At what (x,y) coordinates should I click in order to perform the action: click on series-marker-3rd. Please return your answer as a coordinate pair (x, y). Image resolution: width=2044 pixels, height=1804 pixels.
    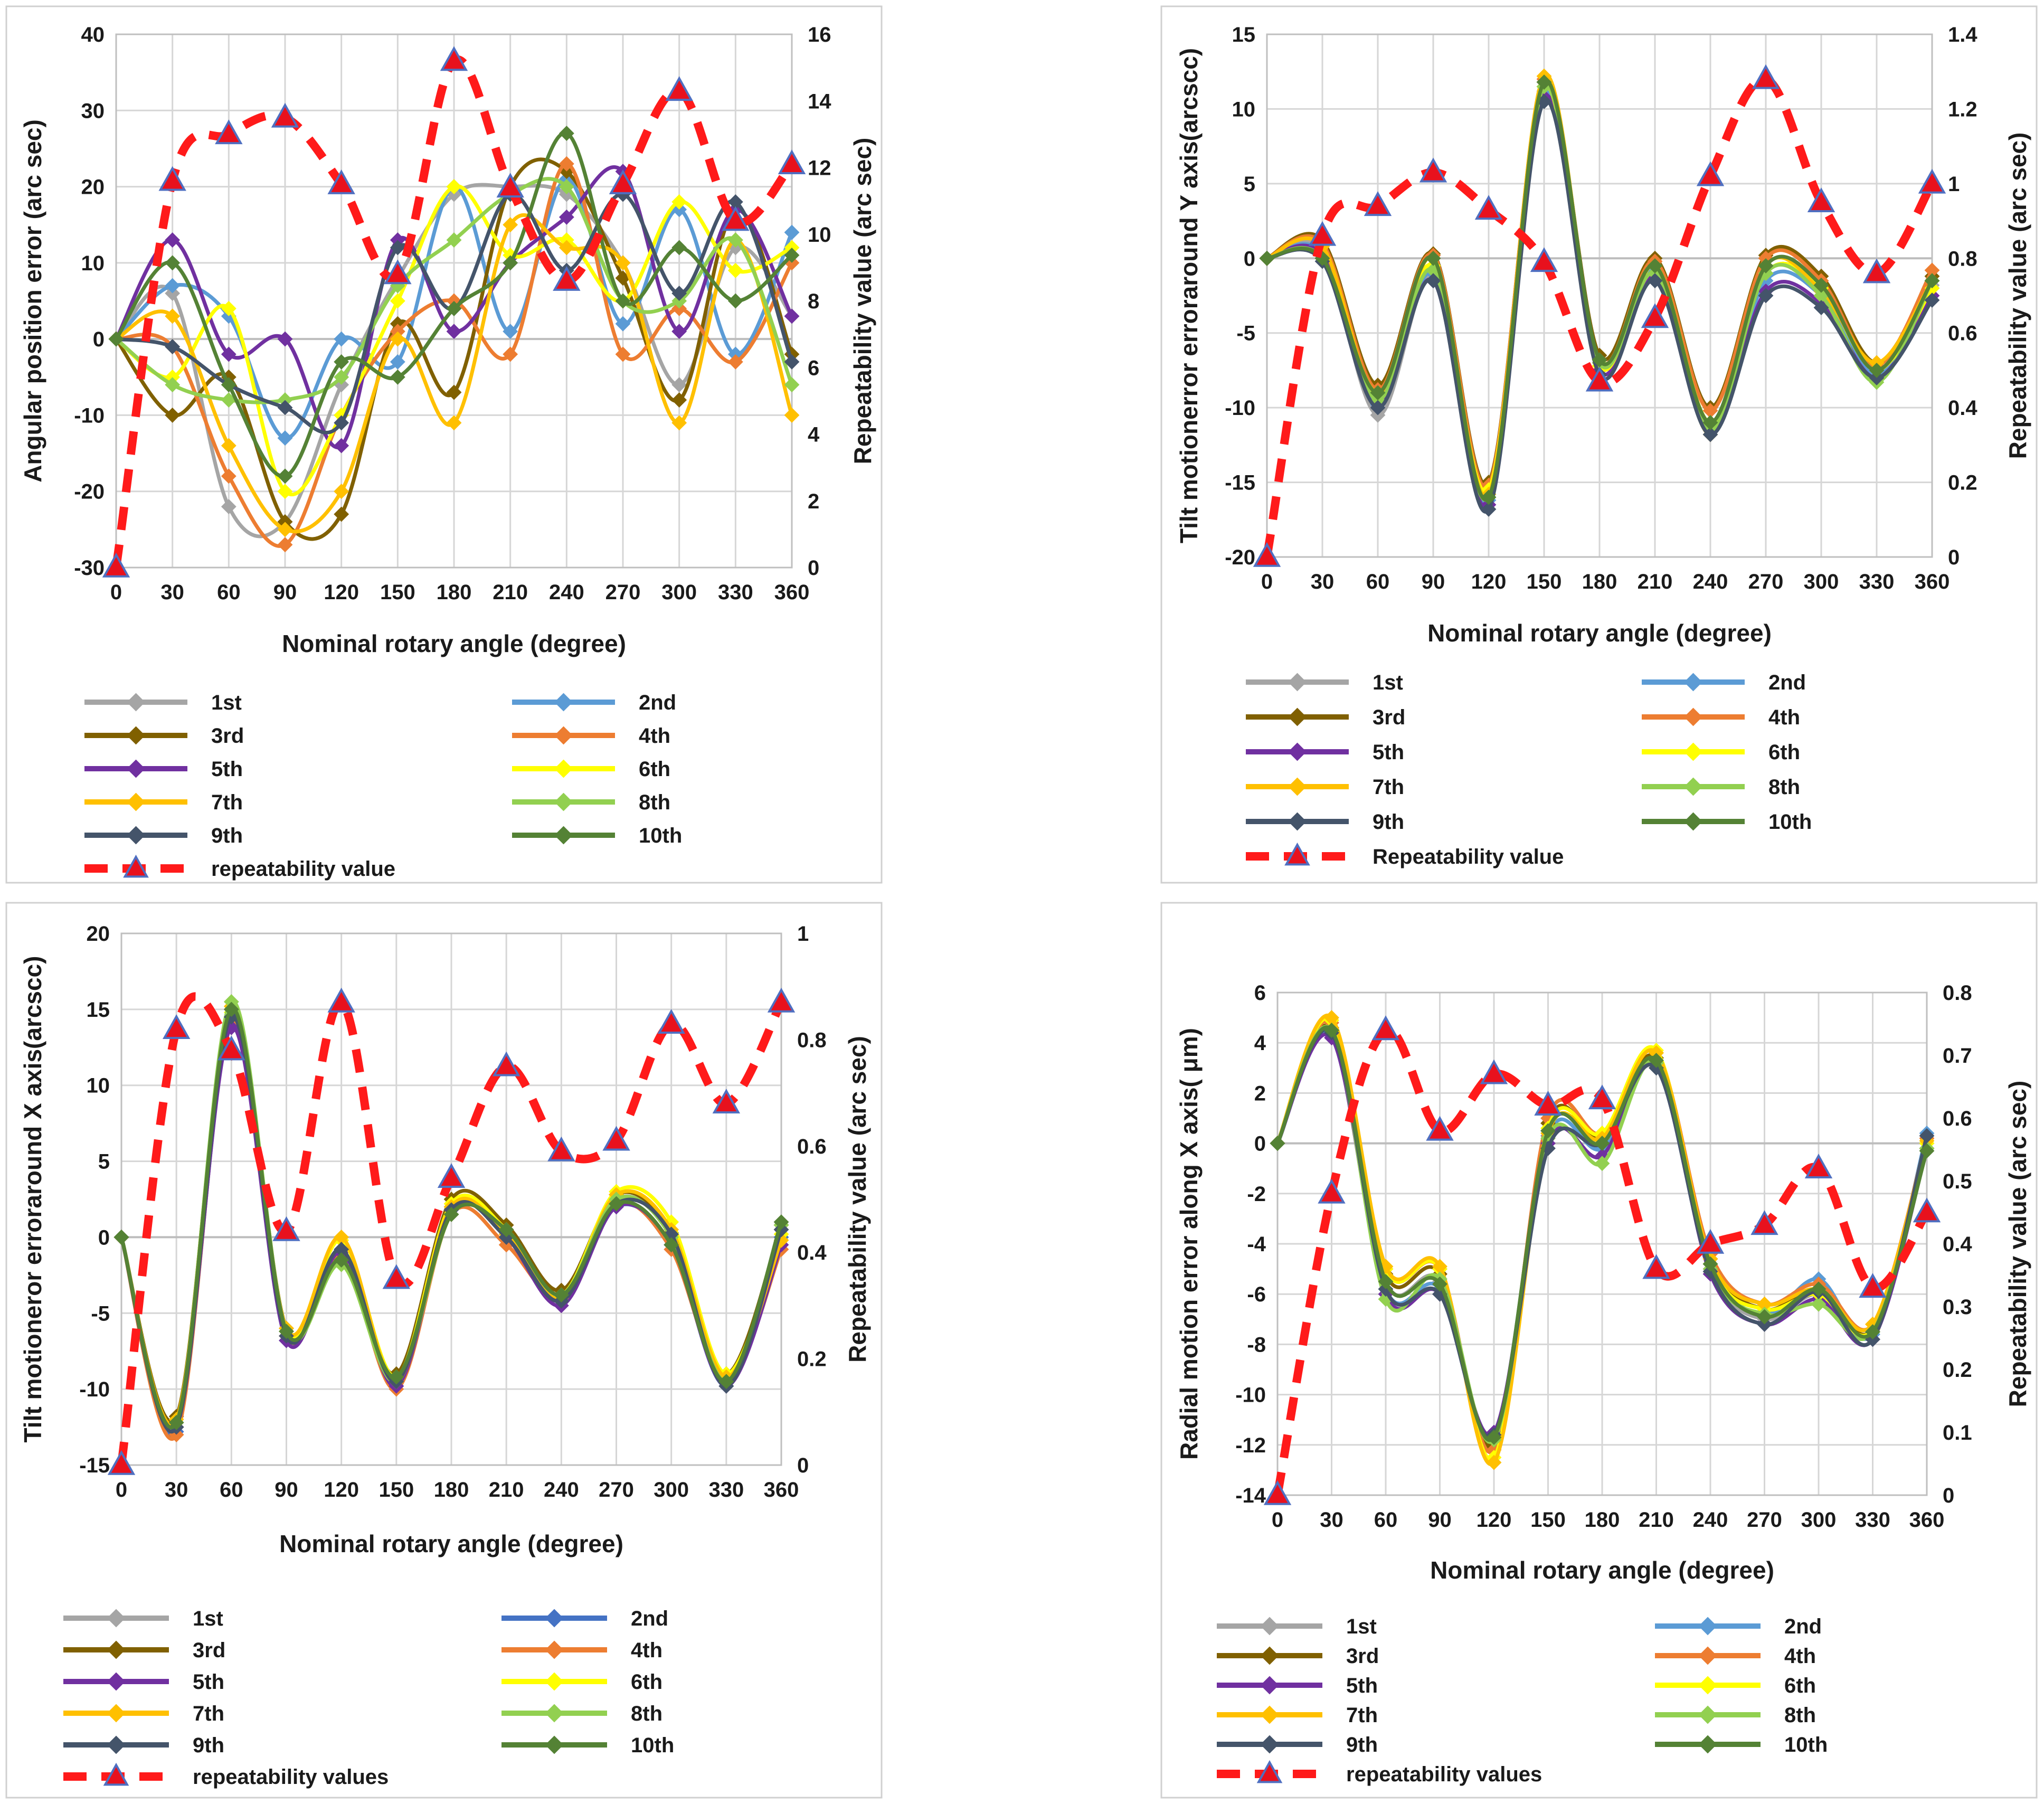
    Looking at the image, I should click on (679, 400).